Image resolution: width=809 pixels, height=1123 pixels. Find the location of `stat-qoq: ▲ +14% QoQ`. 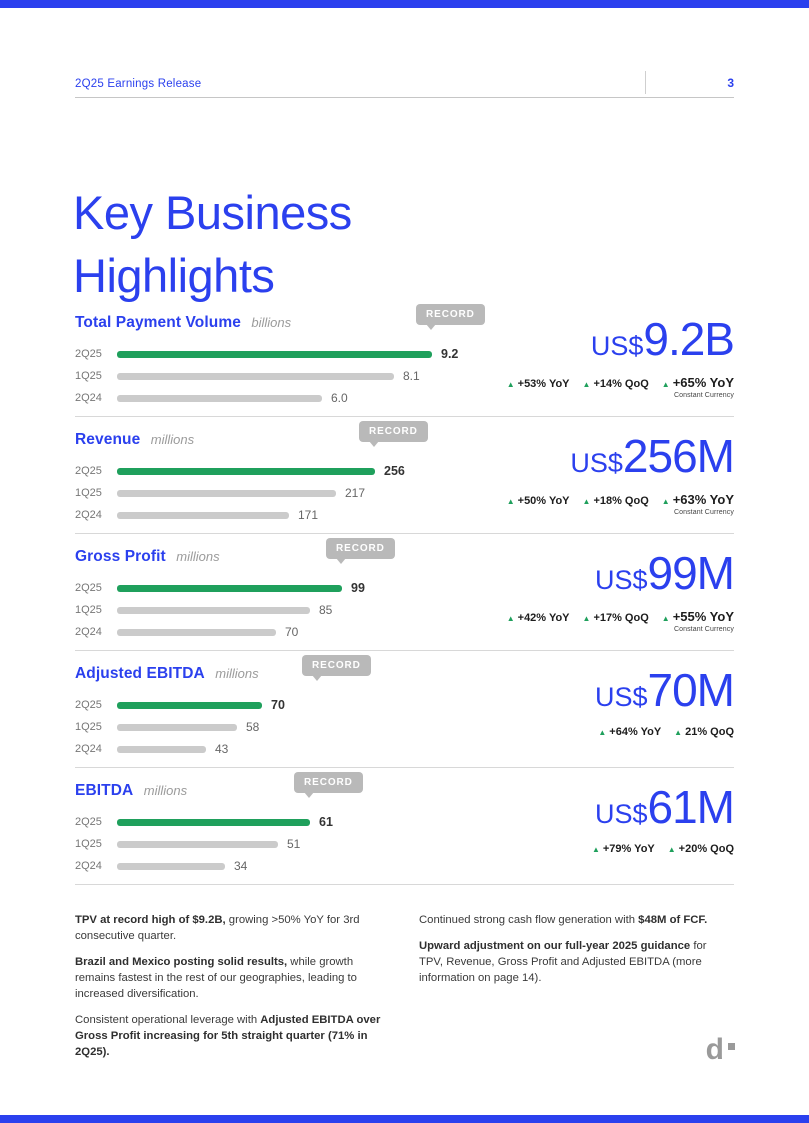

stat-qoq: ▲ +14% QoQ is located at coordinates (616, 384).